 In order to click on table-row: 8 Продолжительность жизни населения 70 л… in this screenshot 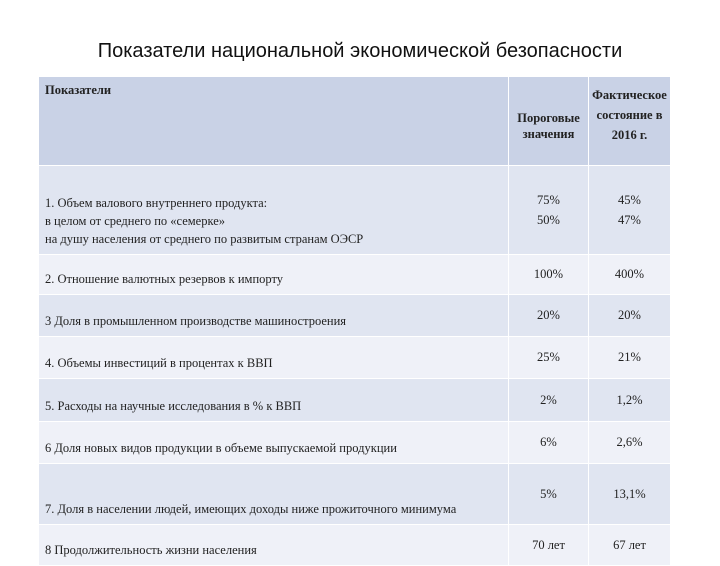, I will do `click(354, 545)`.